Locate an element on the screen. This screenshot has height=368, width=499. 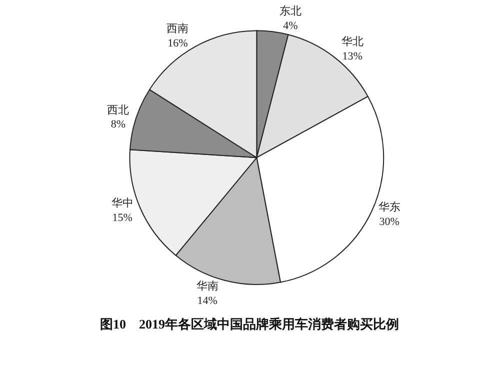
slice-label: 西北 is located at coordinates (118, 109).